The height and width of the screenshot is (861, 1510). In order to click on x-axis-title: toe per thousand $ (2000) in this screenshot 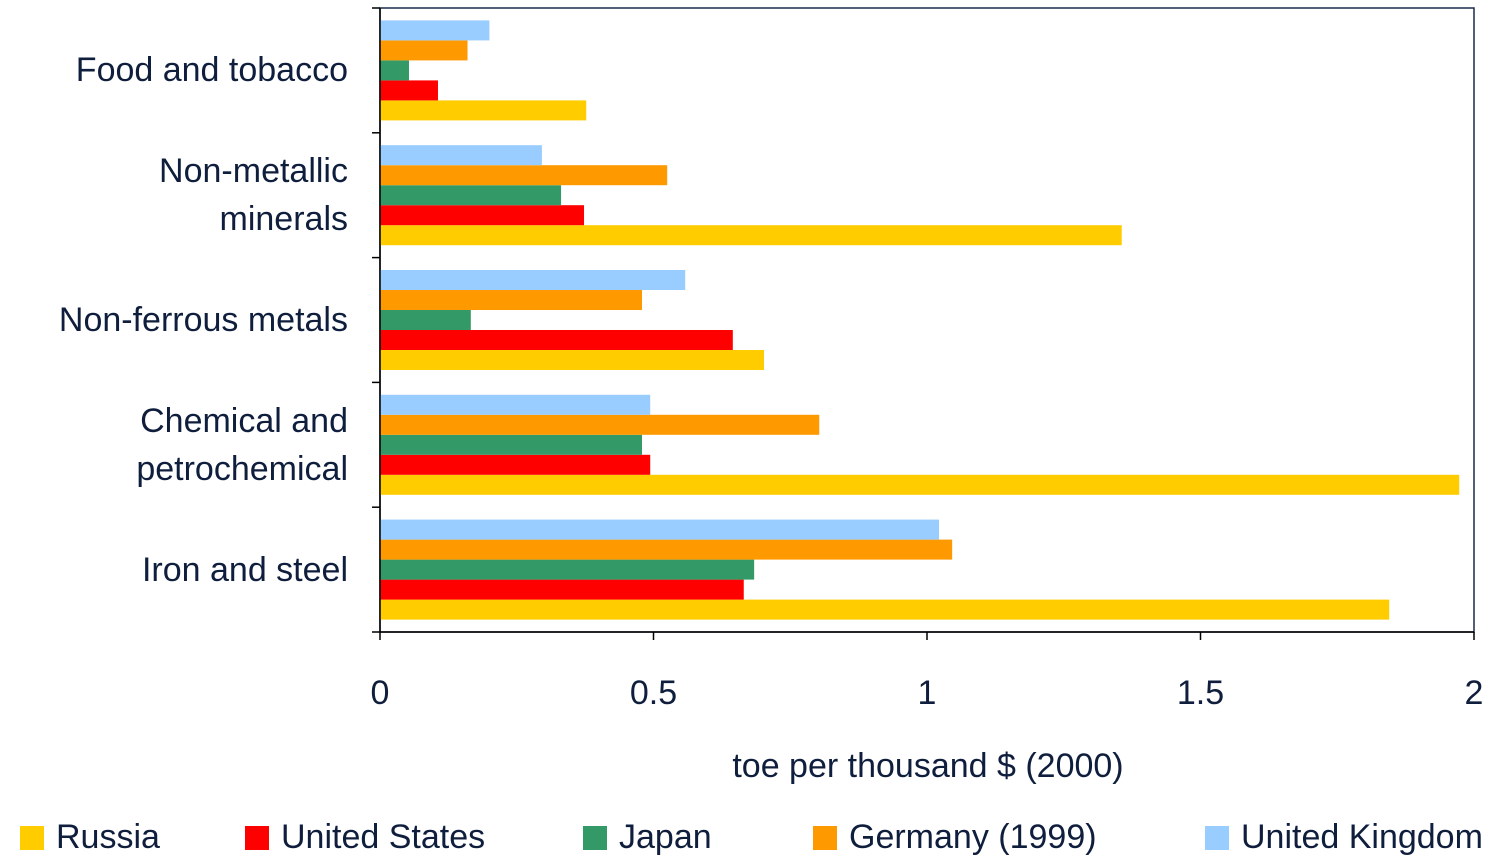, I will do `click(927, 766)`.